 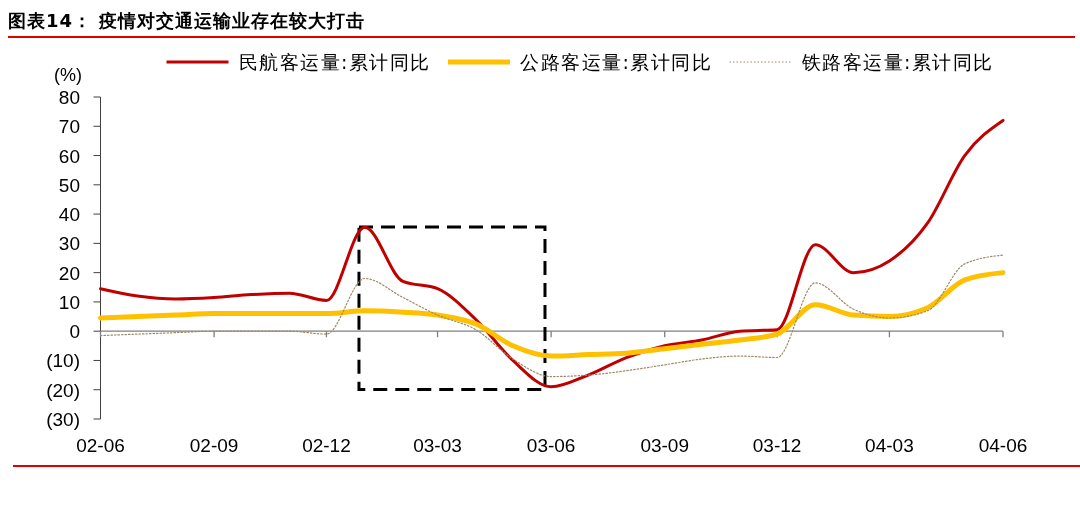 What do you see at coordinates (69, 185) in the screenshot?
I see `y-tick-label: 50` at bounding box center [69, 185].